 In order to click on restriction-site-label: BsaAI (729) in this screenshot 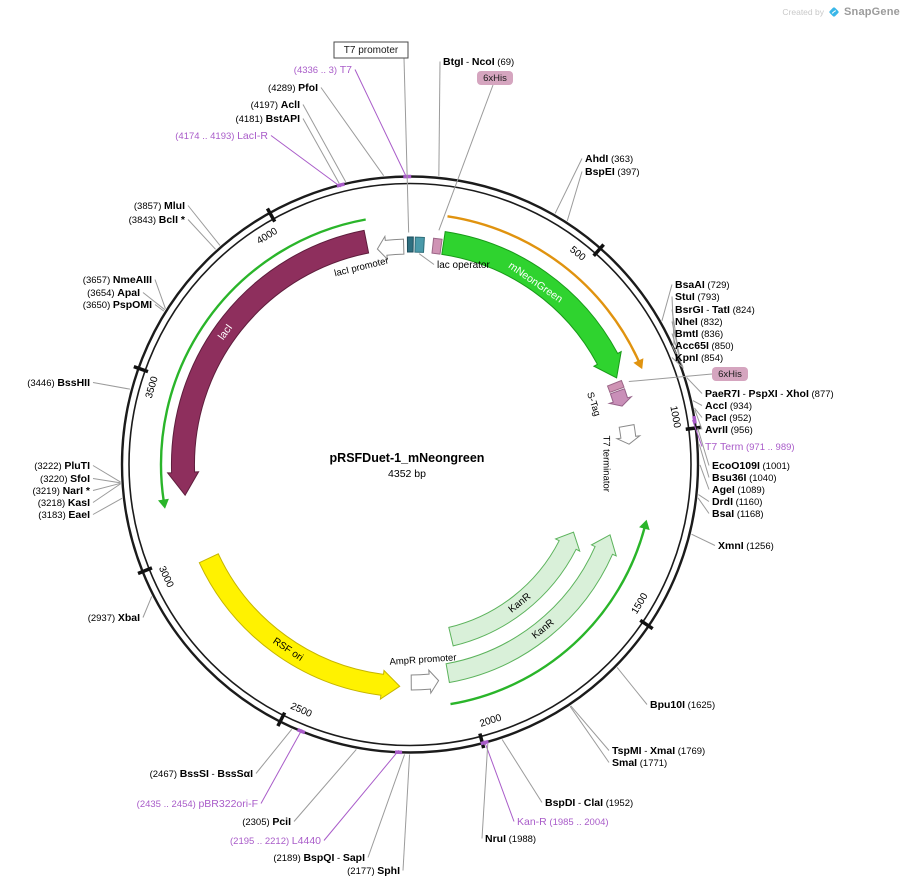, I will do `click(702, 285)`.